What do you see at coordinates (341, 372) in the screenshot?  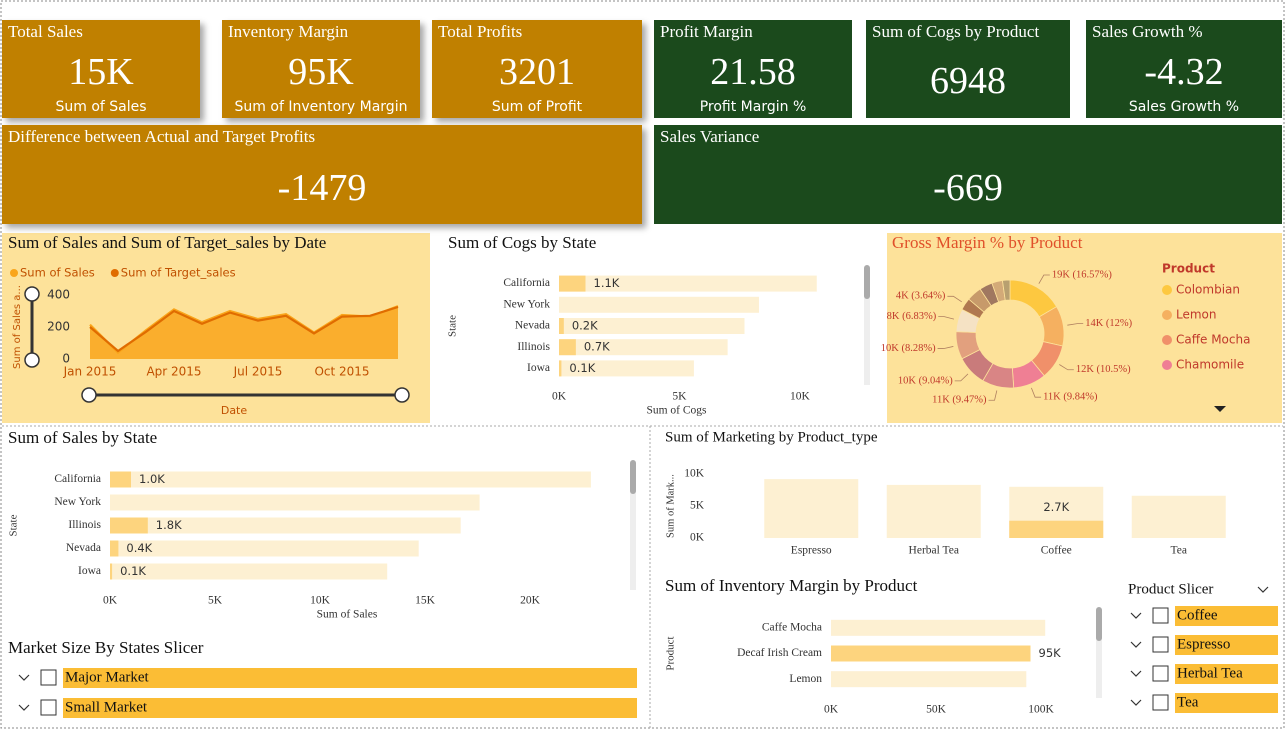 I see `x-tick-label: Oct 2015` at bounding box center [341, 372].